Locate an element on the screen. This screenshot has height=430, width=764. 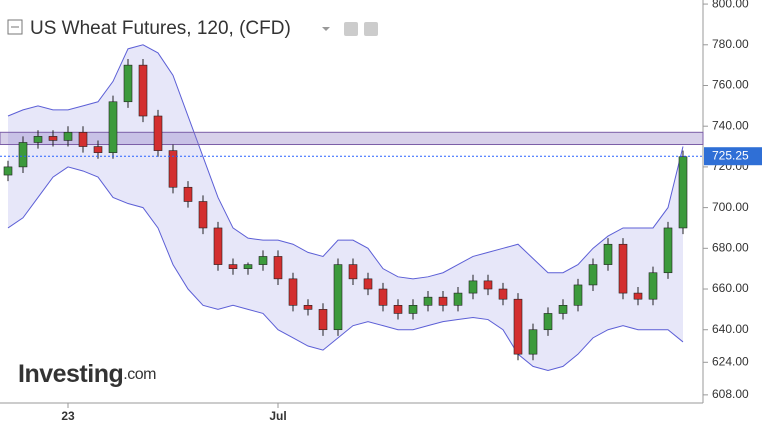
y-tick-label: 740.00 is located at coordinates (730, 125).